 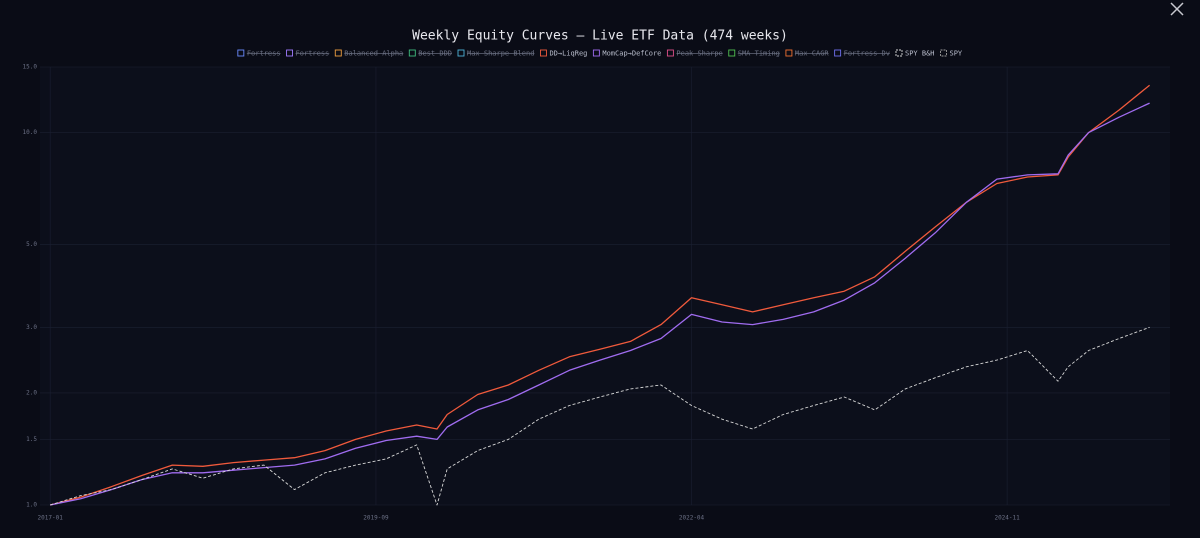 What do you see at coordinates (500, 54) in the screenshot?
I see `legend-label: Max Sharpe Blend` at bounding box center [500, 54].